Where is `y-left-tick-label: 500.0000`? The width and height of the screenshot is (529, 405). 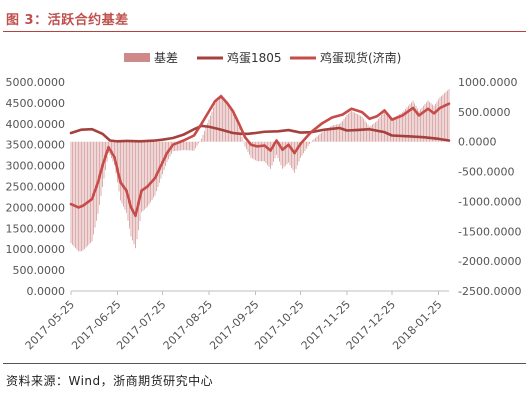
y-left-tick-label: 500.0000 is located at coordinates (39, 270).